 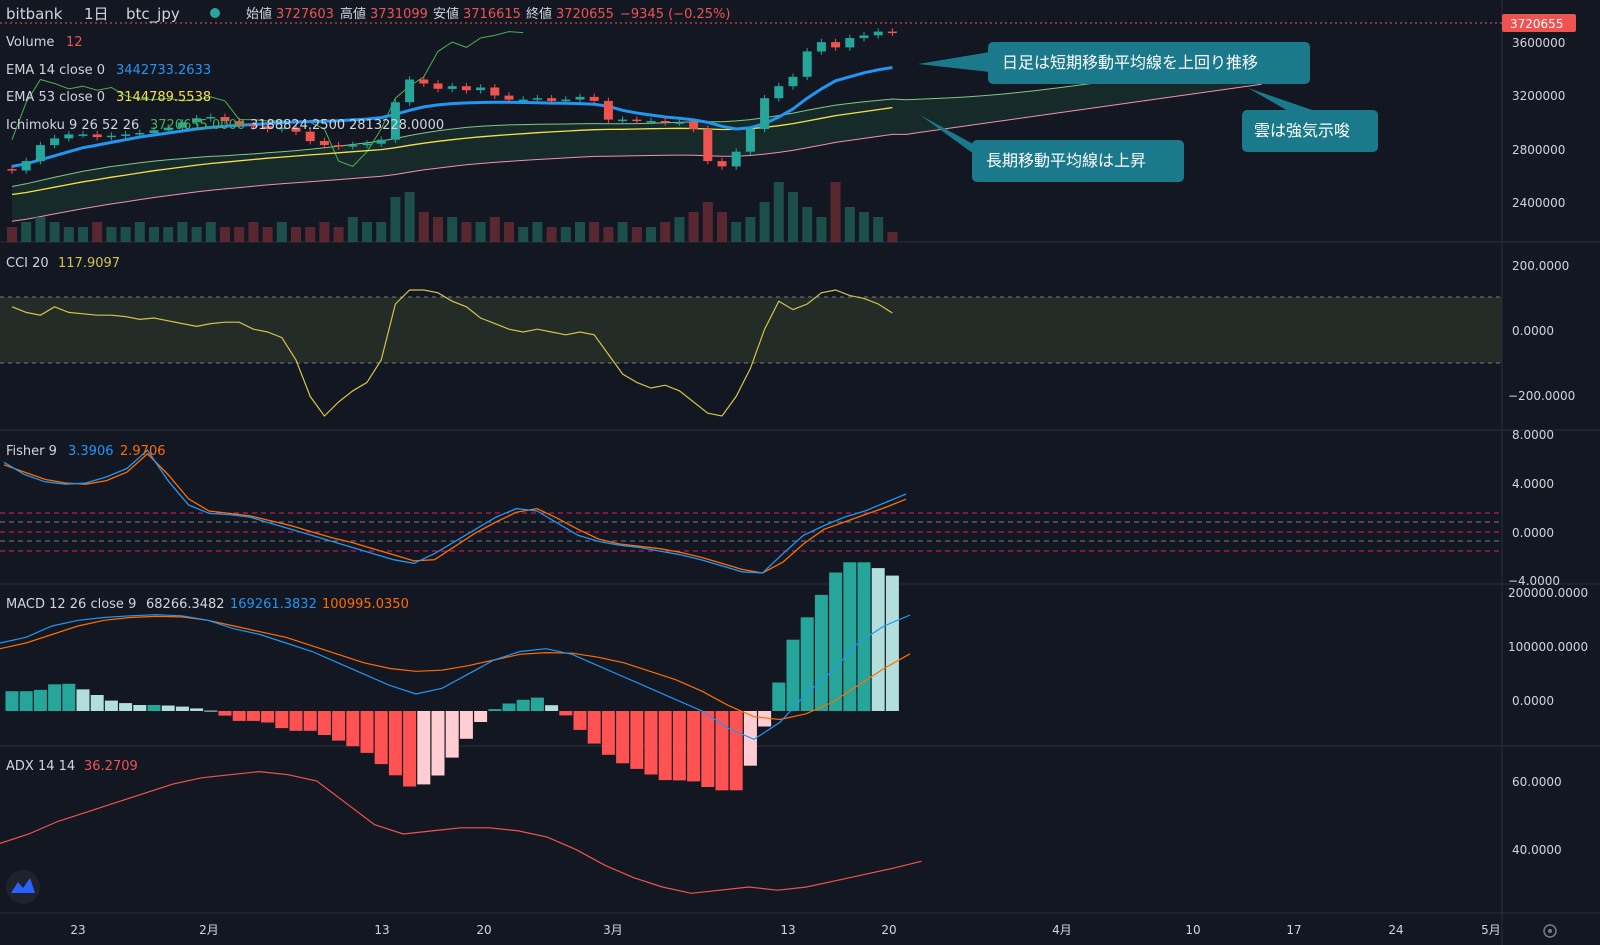 I want to click on annotation-cloud-text: 雲は強気示唆, so click(x=1302, y=130).